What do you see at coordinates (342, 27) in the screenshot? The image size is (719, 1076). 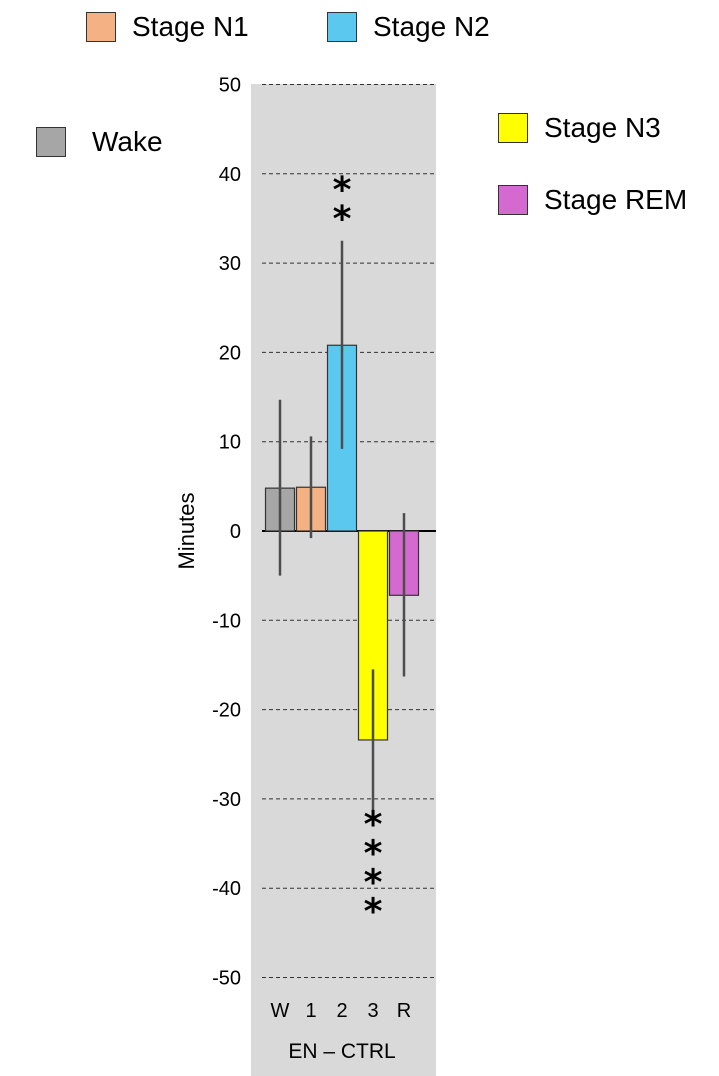 I see `legend-swatch-n2` at bounding box center [342, 27].